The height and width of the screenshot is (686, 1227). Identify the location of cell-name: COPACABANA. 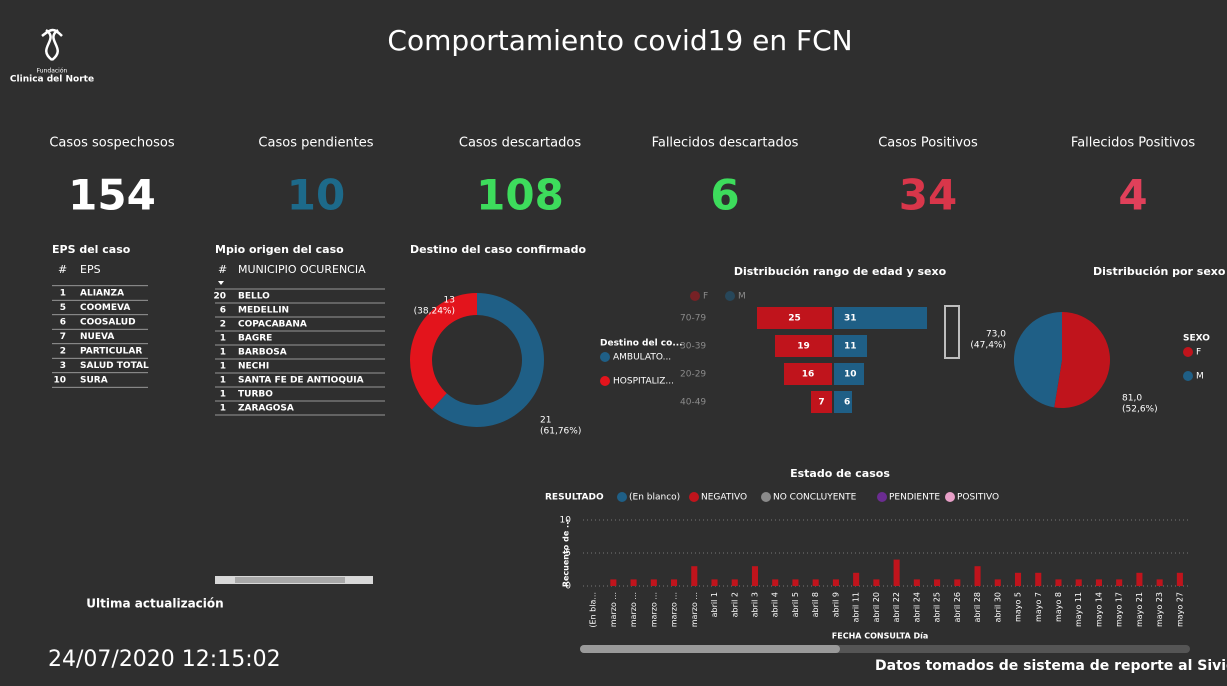
(272, 325).